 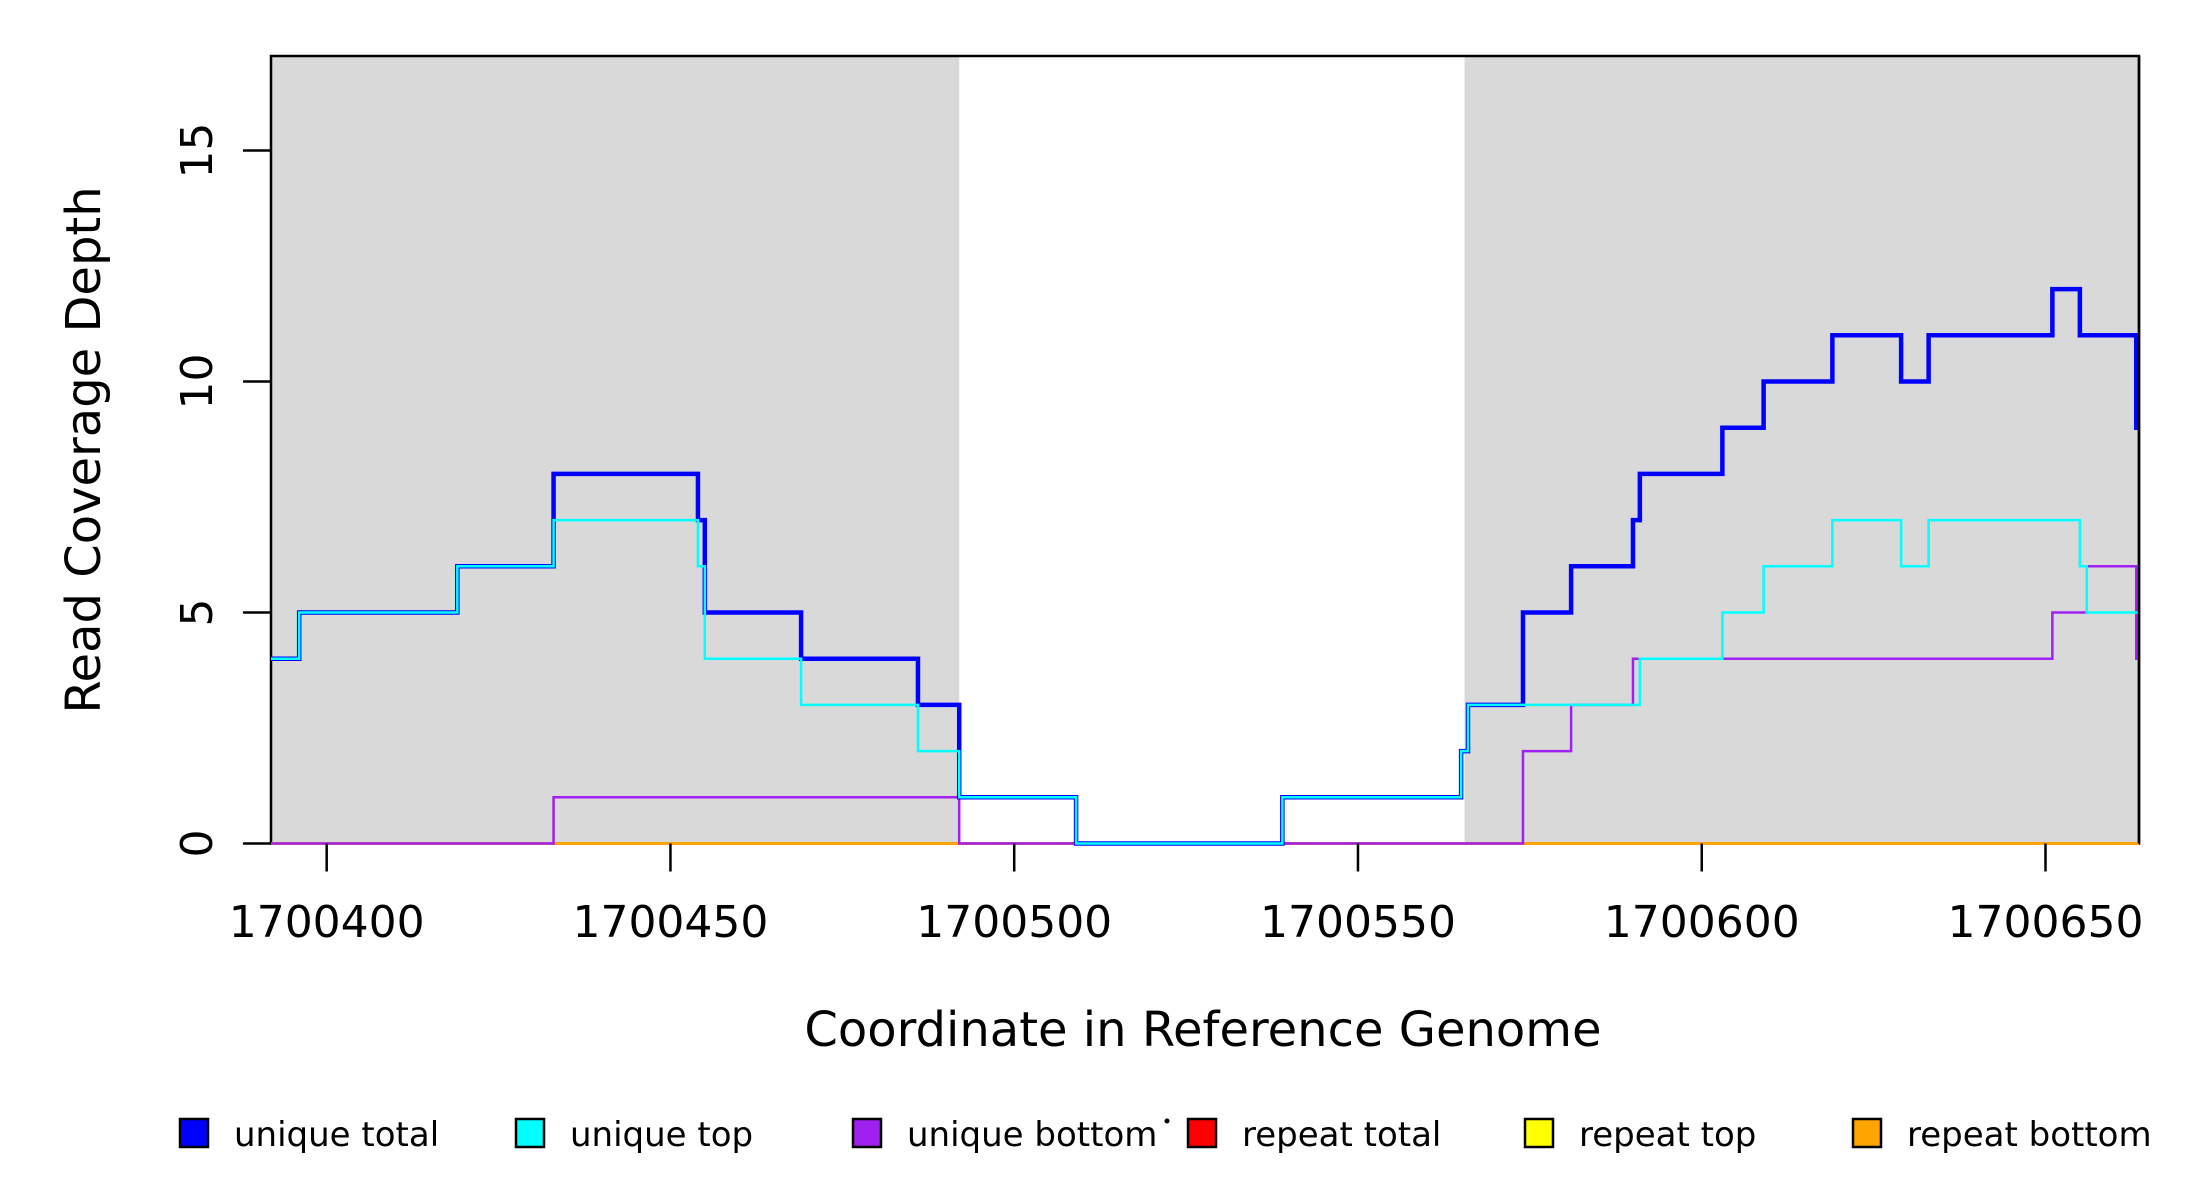 What do you see at coordinates (197, 151) in the screenshot?
I see `y-tick-label: 15` at bounding box center [197, 151].